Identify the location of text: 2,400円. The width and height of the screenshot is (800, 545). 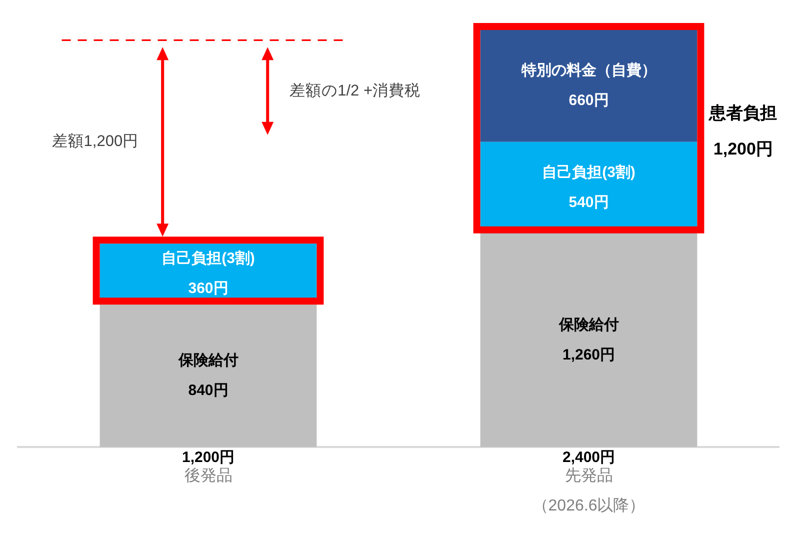
(589, 457).